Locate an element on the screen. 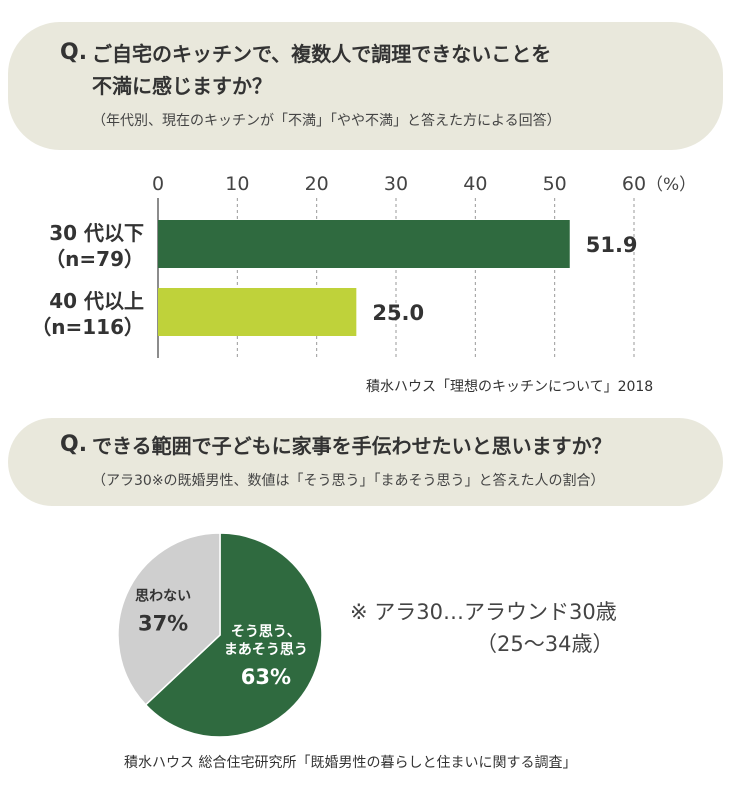 The image size is (735, 800). pie-slice-label: そう思う、 is located at coordinates (266, 632).